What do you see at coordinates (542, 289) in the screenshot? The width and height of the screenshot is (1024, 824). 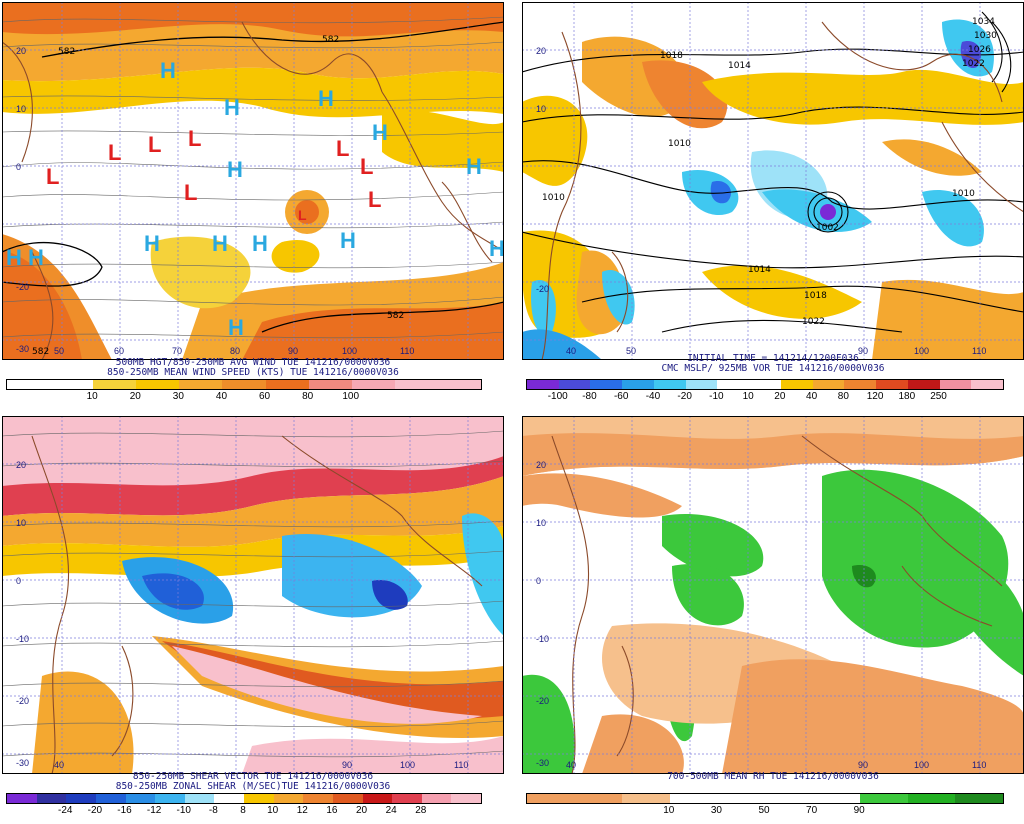 I see `lat-label: -20` at bounding box center [542, 289].